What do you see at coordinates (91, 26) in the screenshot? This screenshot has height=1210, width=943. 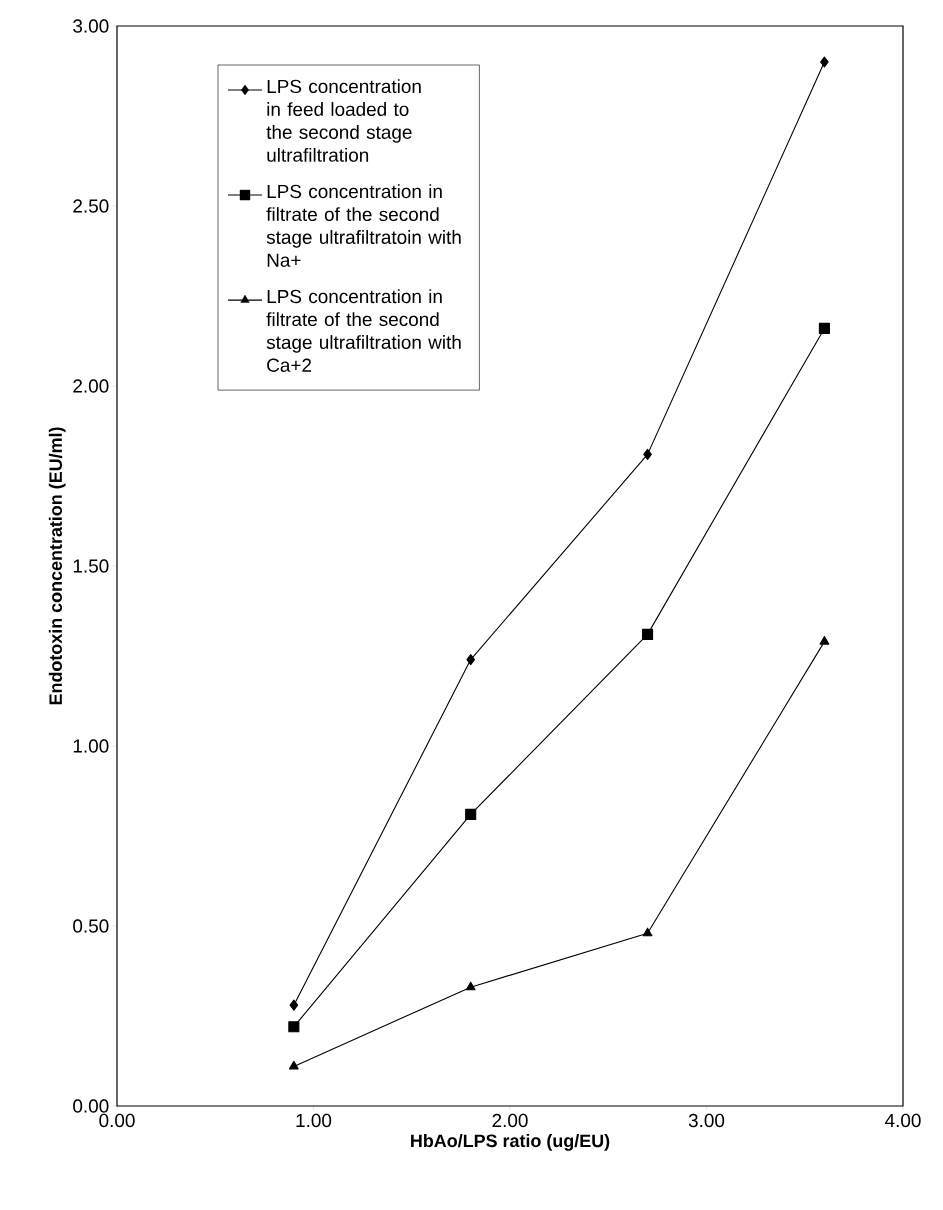 I see `y-tick-label: 3.00` at bounding box center [91, 26].